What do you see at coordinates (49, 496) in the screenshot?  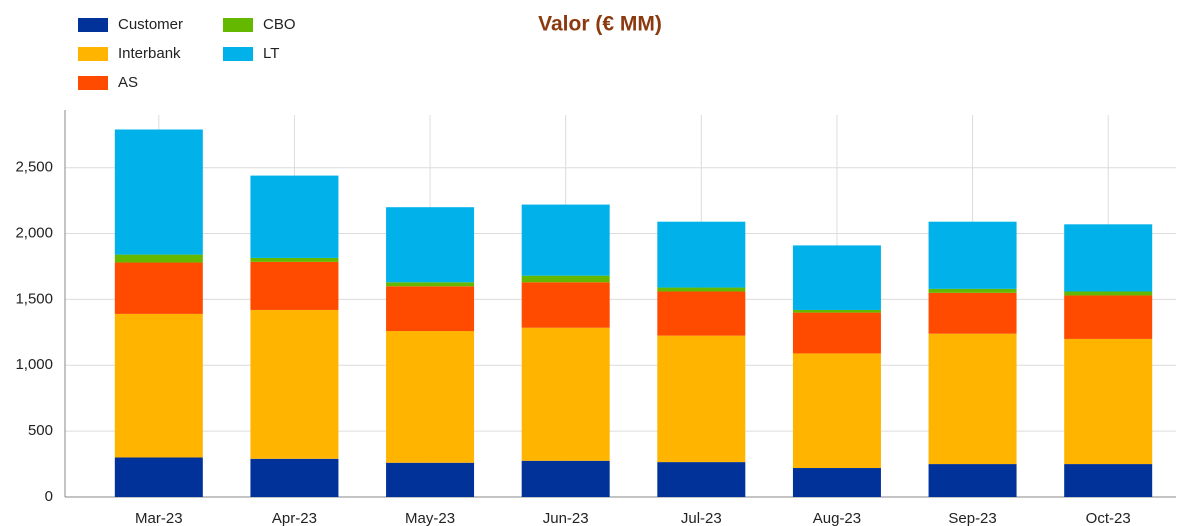 I see `y-tick-label: 0` at bounding box center [49, 496].